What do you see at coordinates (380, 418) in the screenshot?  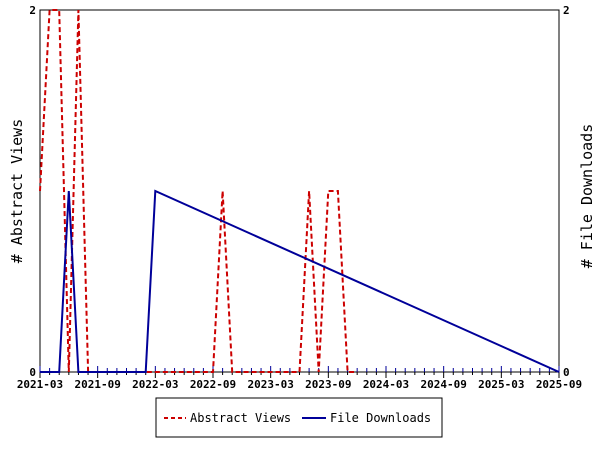 I see `legend-label-file-downloads: File Downloads` at bounding box center [380, 418].